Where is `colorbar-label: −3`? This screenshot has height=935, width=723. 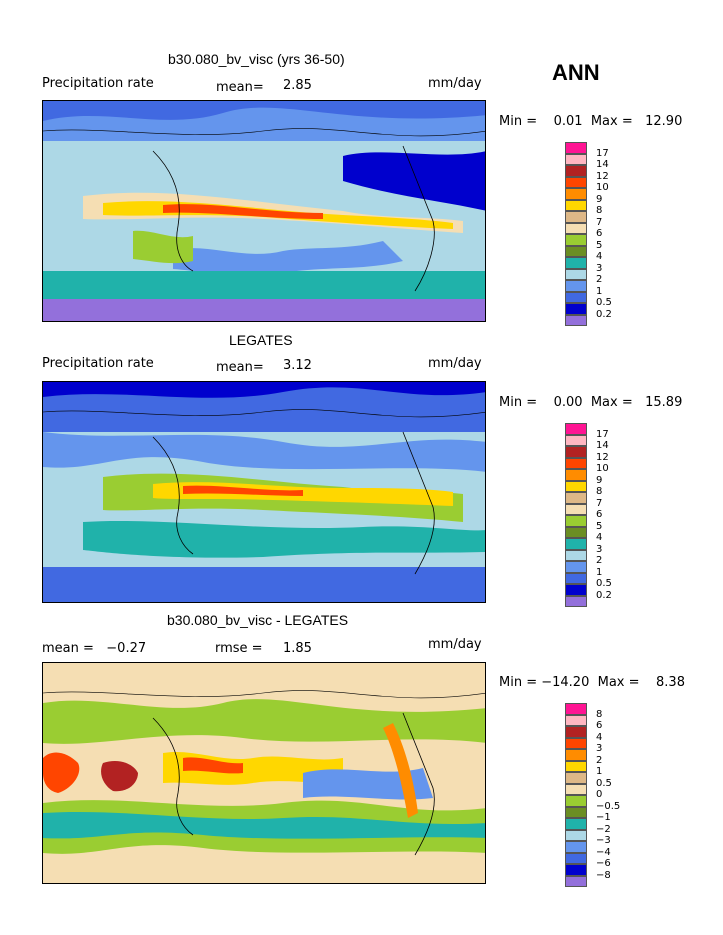 colorbar-label: −3 is located at coordinates (603, 840).